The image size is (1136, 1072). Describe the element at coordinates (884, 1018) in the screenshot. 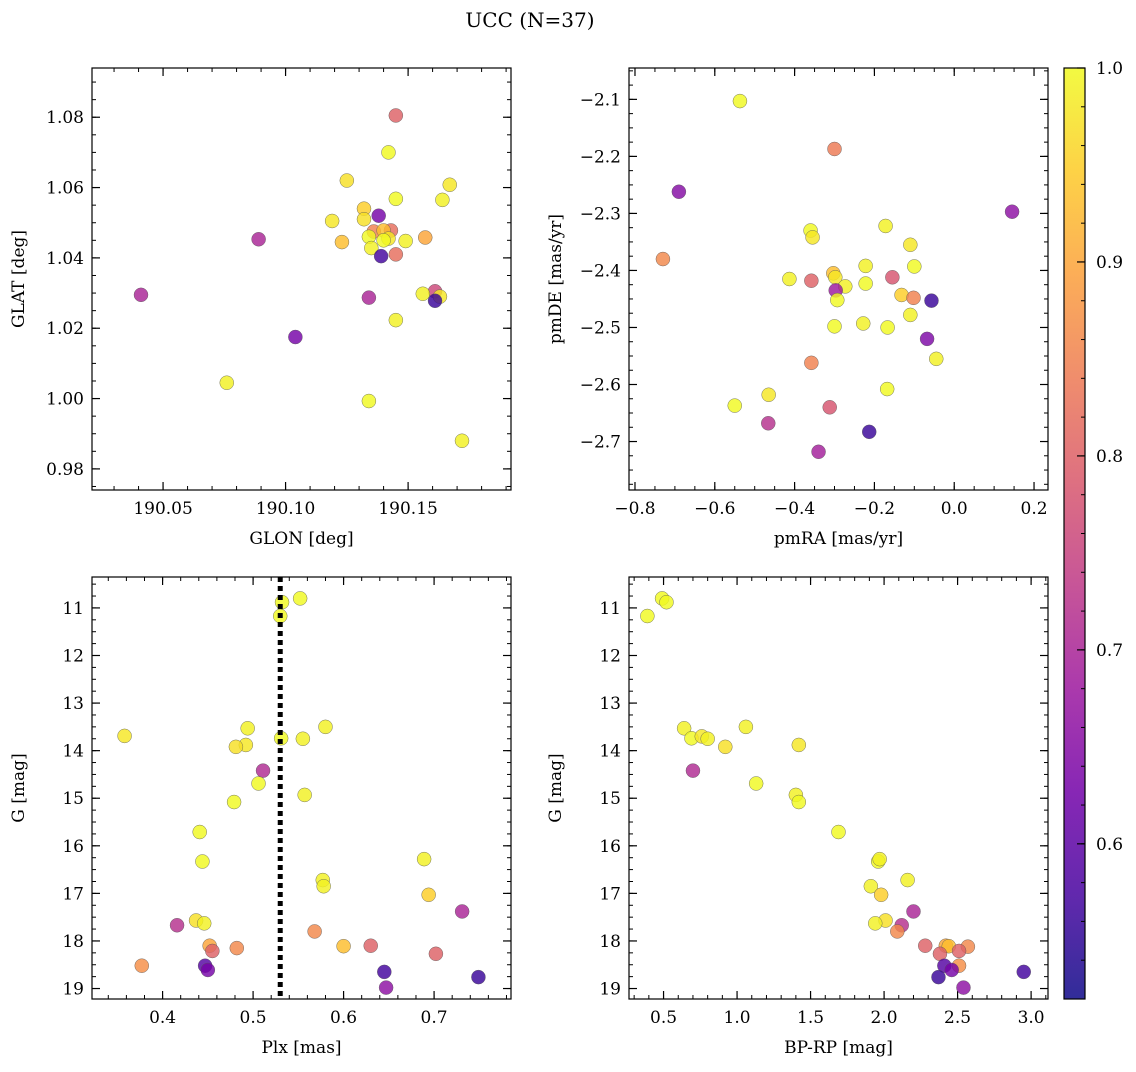

I see `x-tick-label: 2.0` at that location.